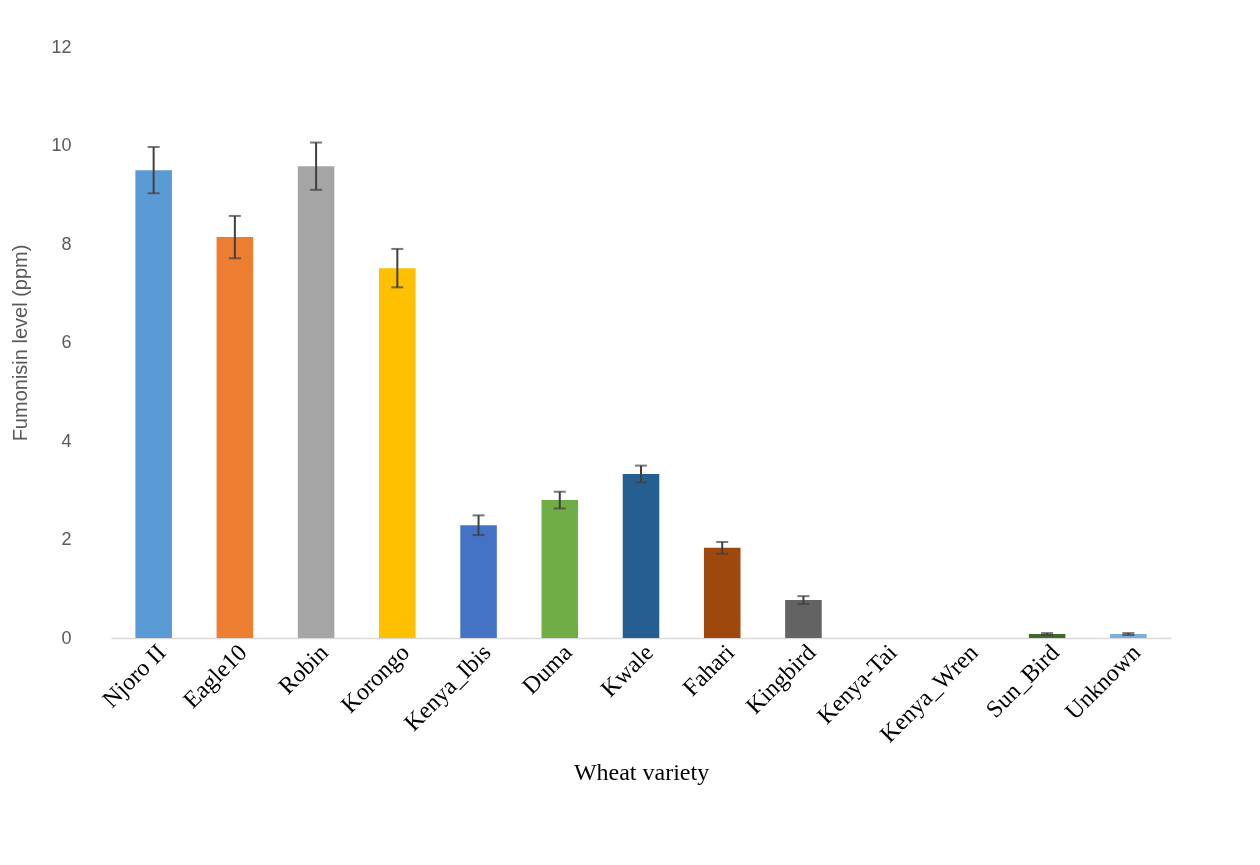 The image size is (1260, 865). Describe the element at coordinates (641, 772) in the screenshot. I see `x-axis-title: Wheat variety` at that location.